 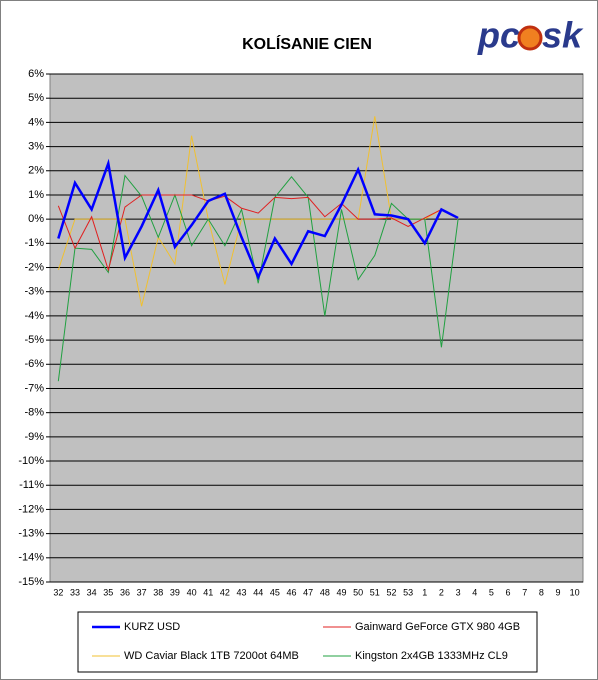 I want to click on x-tick-label: 38, so click(x=158, y=592).